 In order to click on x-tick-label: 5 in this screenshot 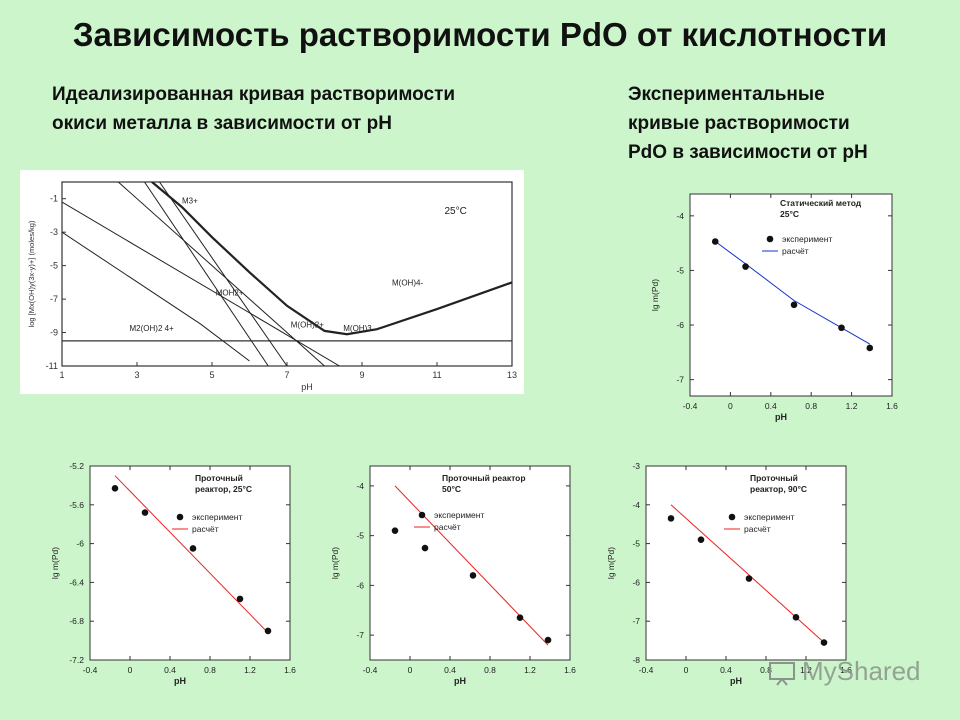, I will do `click(211, 375)`.